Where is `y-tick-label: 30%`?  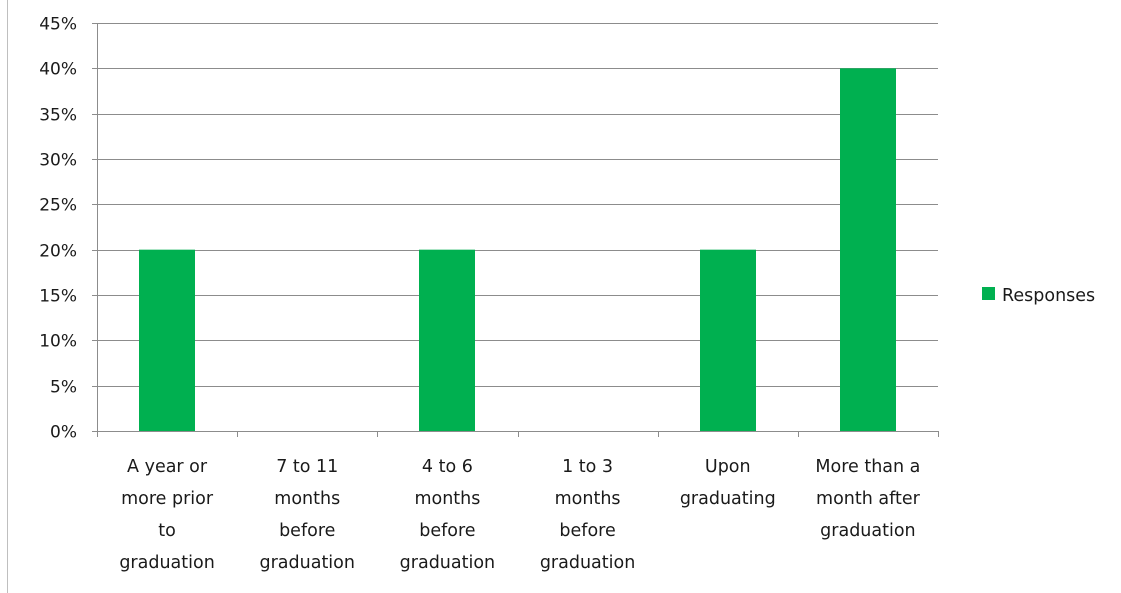 y-tick-label: 30% is located at coordinates (58, 161).